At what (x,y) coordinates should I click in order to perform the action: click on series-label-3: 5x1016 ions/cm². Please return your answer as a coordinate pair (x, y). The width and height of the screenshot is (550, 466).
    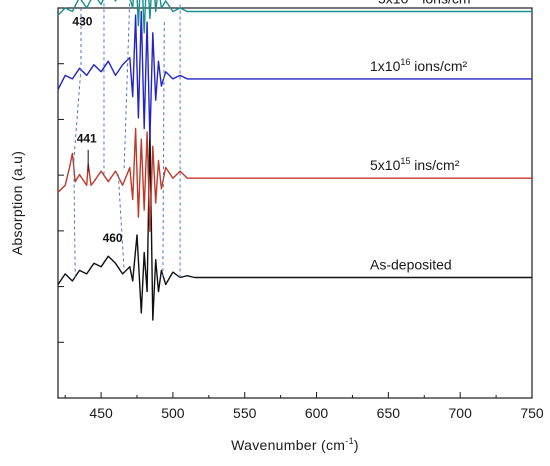
    Looking at the image, I should click on (426, 3).